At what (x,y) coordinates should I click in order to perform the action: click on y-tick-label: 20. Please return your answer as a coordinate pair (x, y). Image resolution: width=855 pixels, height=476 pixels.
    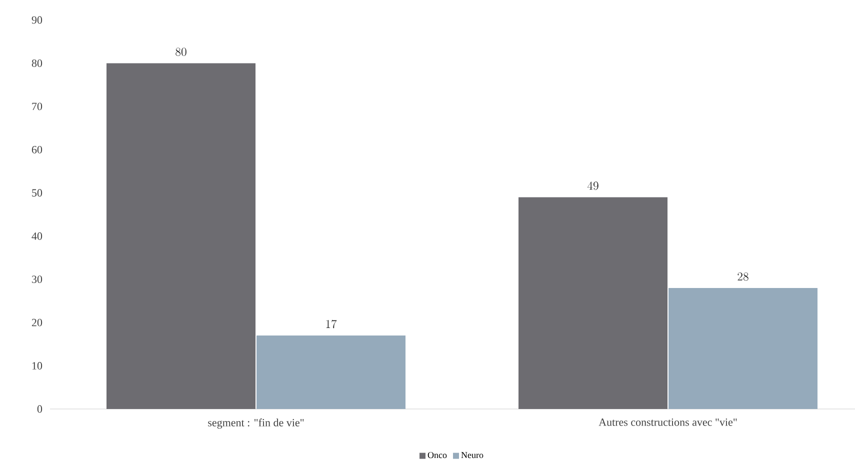
    Looking at the image, I should click on (37, 322).